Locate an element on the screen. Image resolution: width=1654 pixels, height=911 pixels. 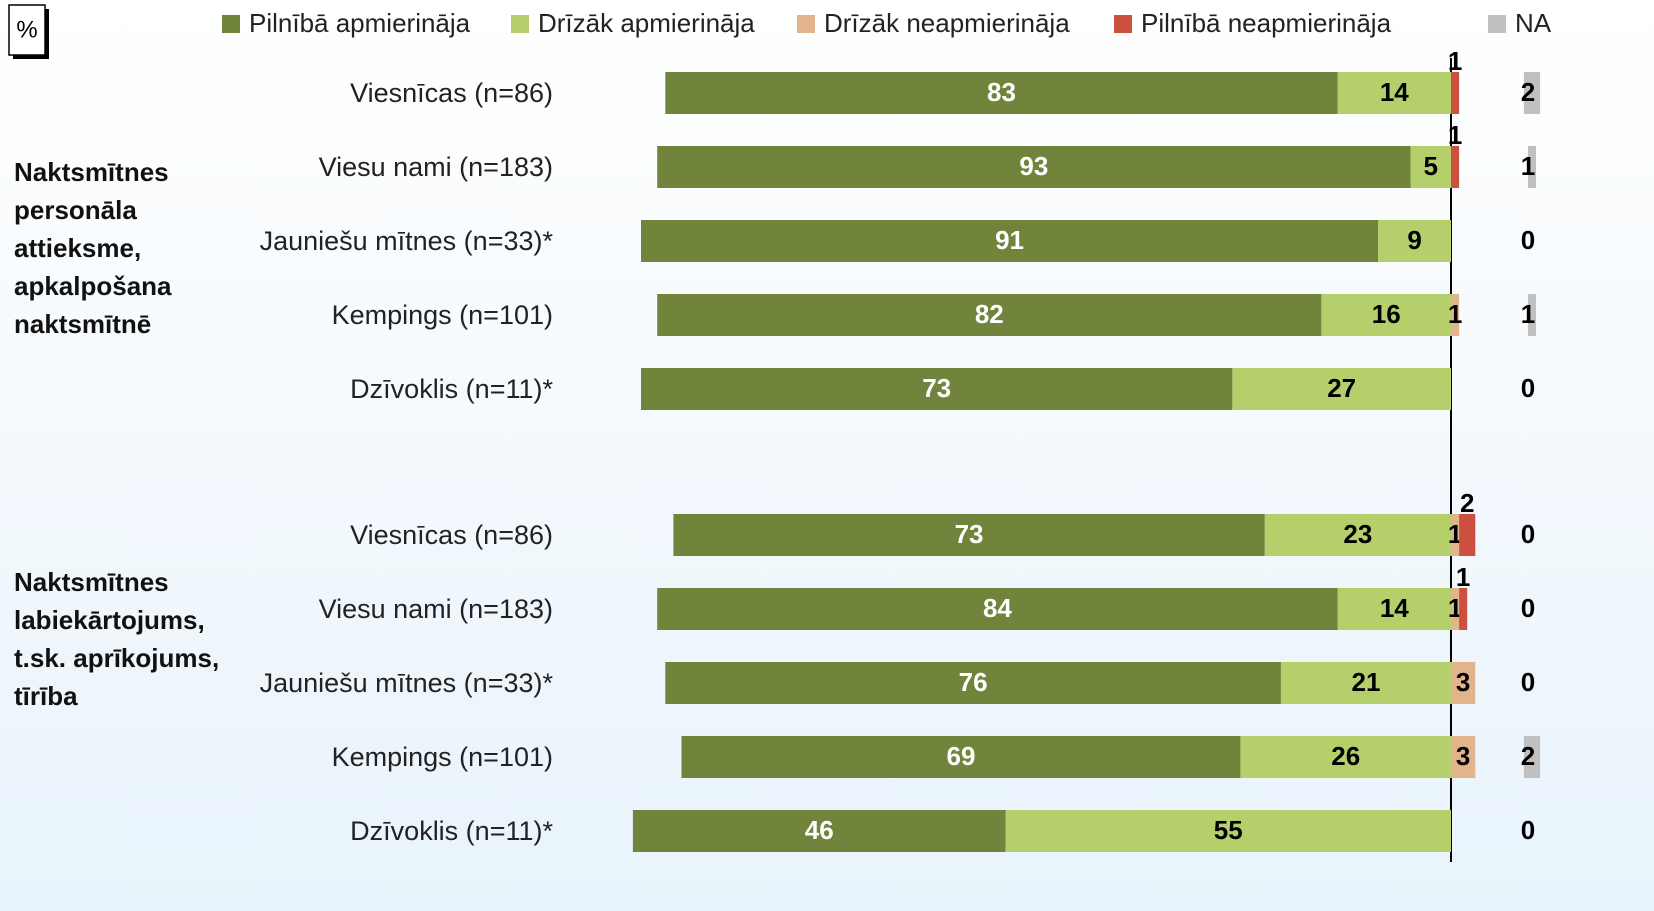
legend-label: Pilnībā neapmierināja is located at coordinates (1266, 23).